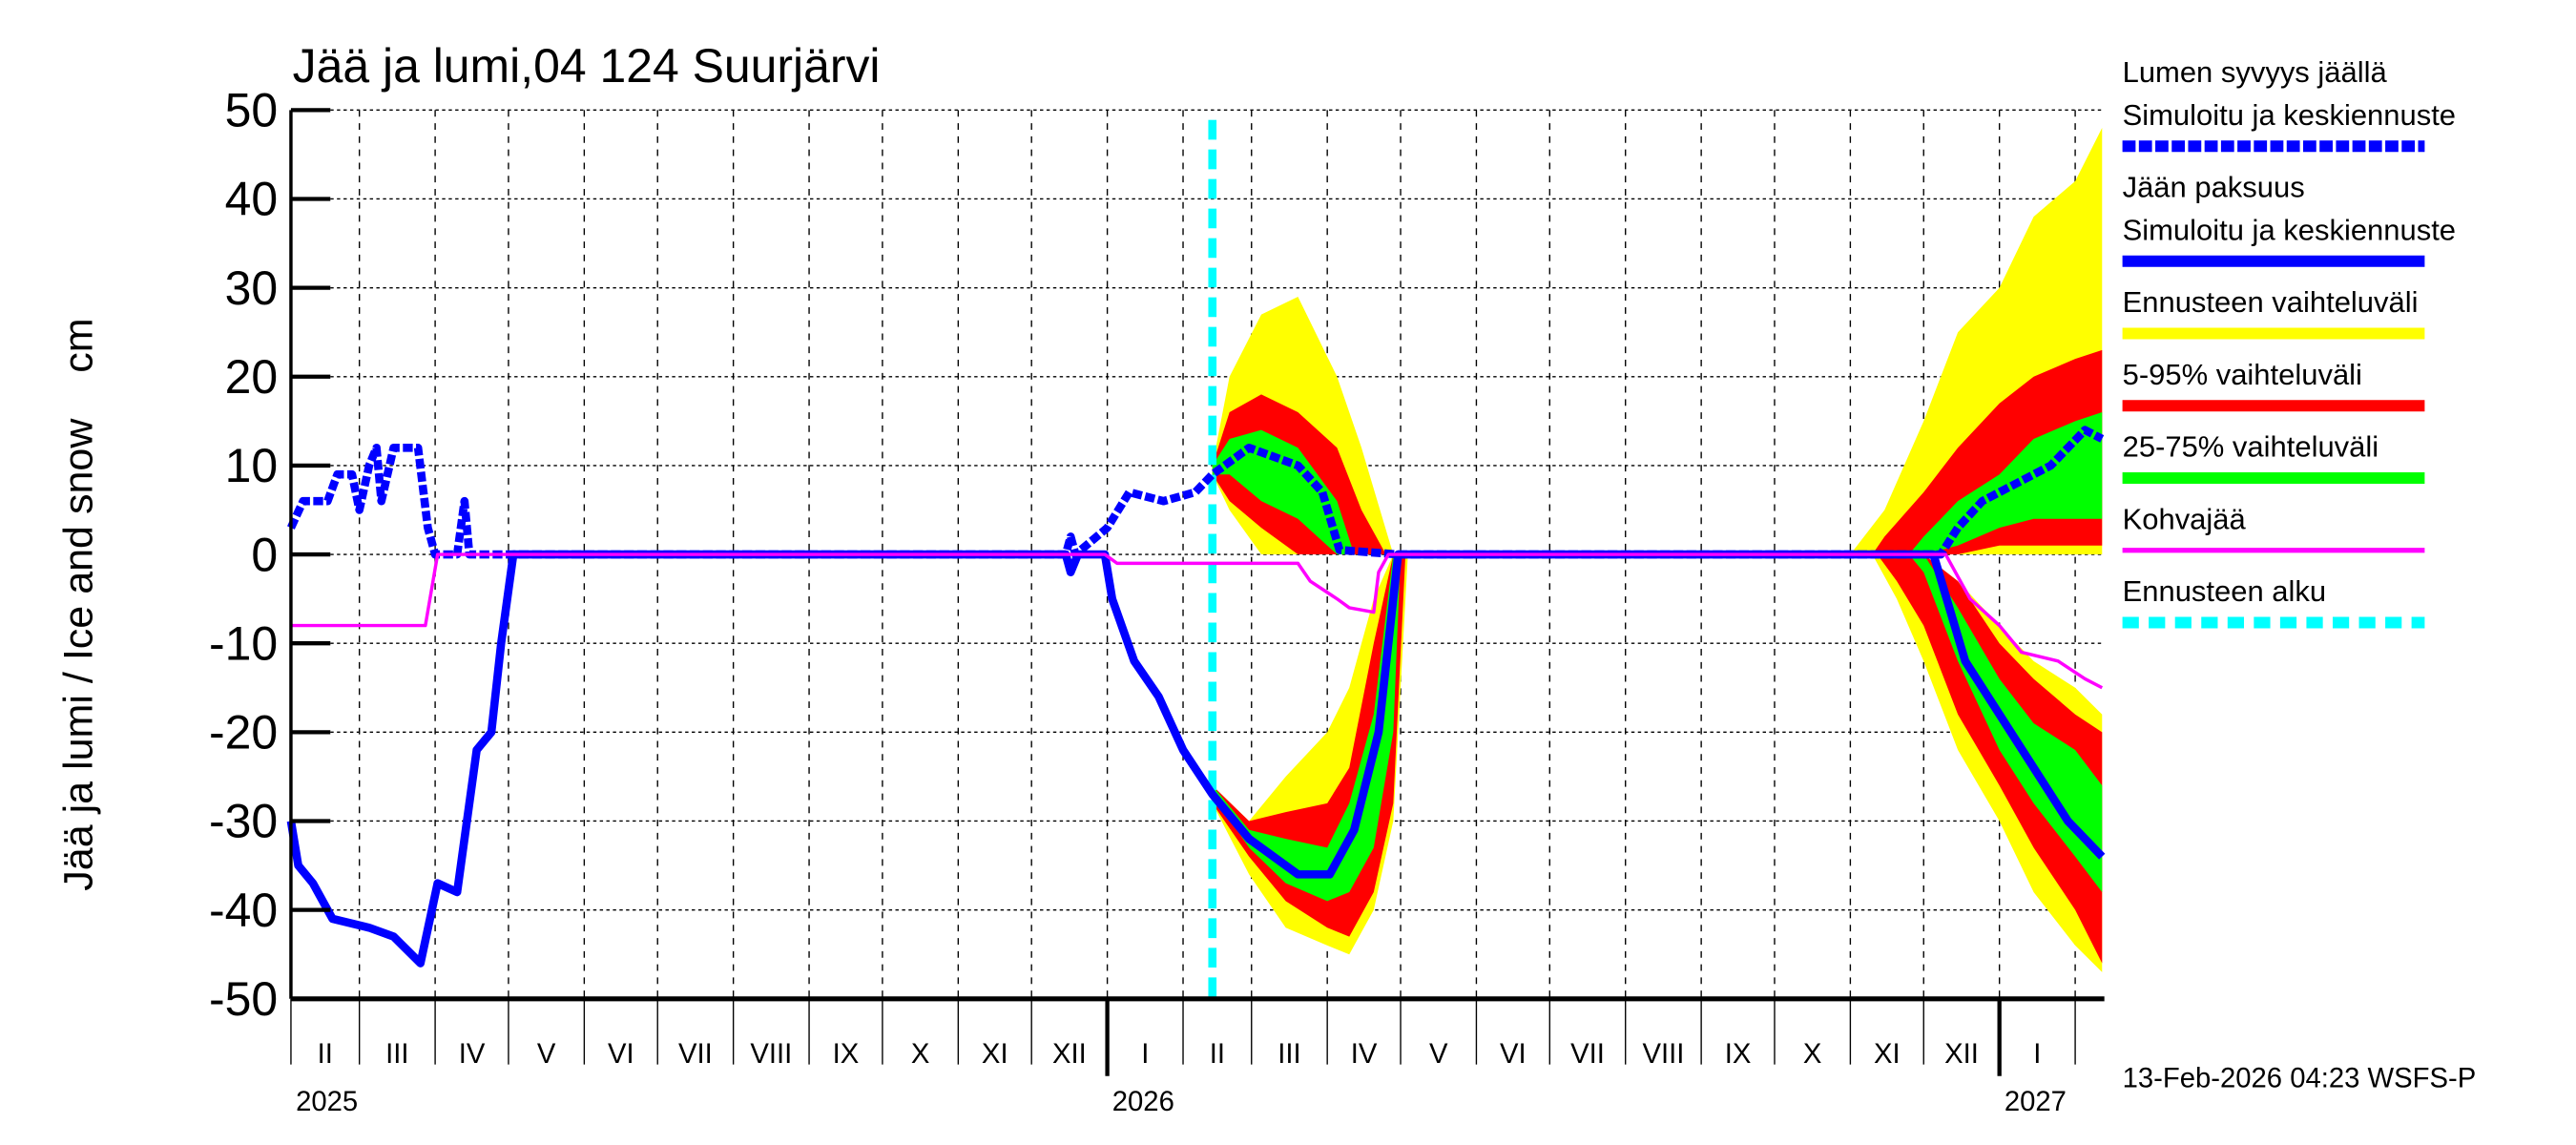 Image resolution: width=2576 pixels, height=1145 pixels. I want to click on footer-timestamp: 13-Feb-2026 04:23 WSFS-P, so click(2300, 1079).